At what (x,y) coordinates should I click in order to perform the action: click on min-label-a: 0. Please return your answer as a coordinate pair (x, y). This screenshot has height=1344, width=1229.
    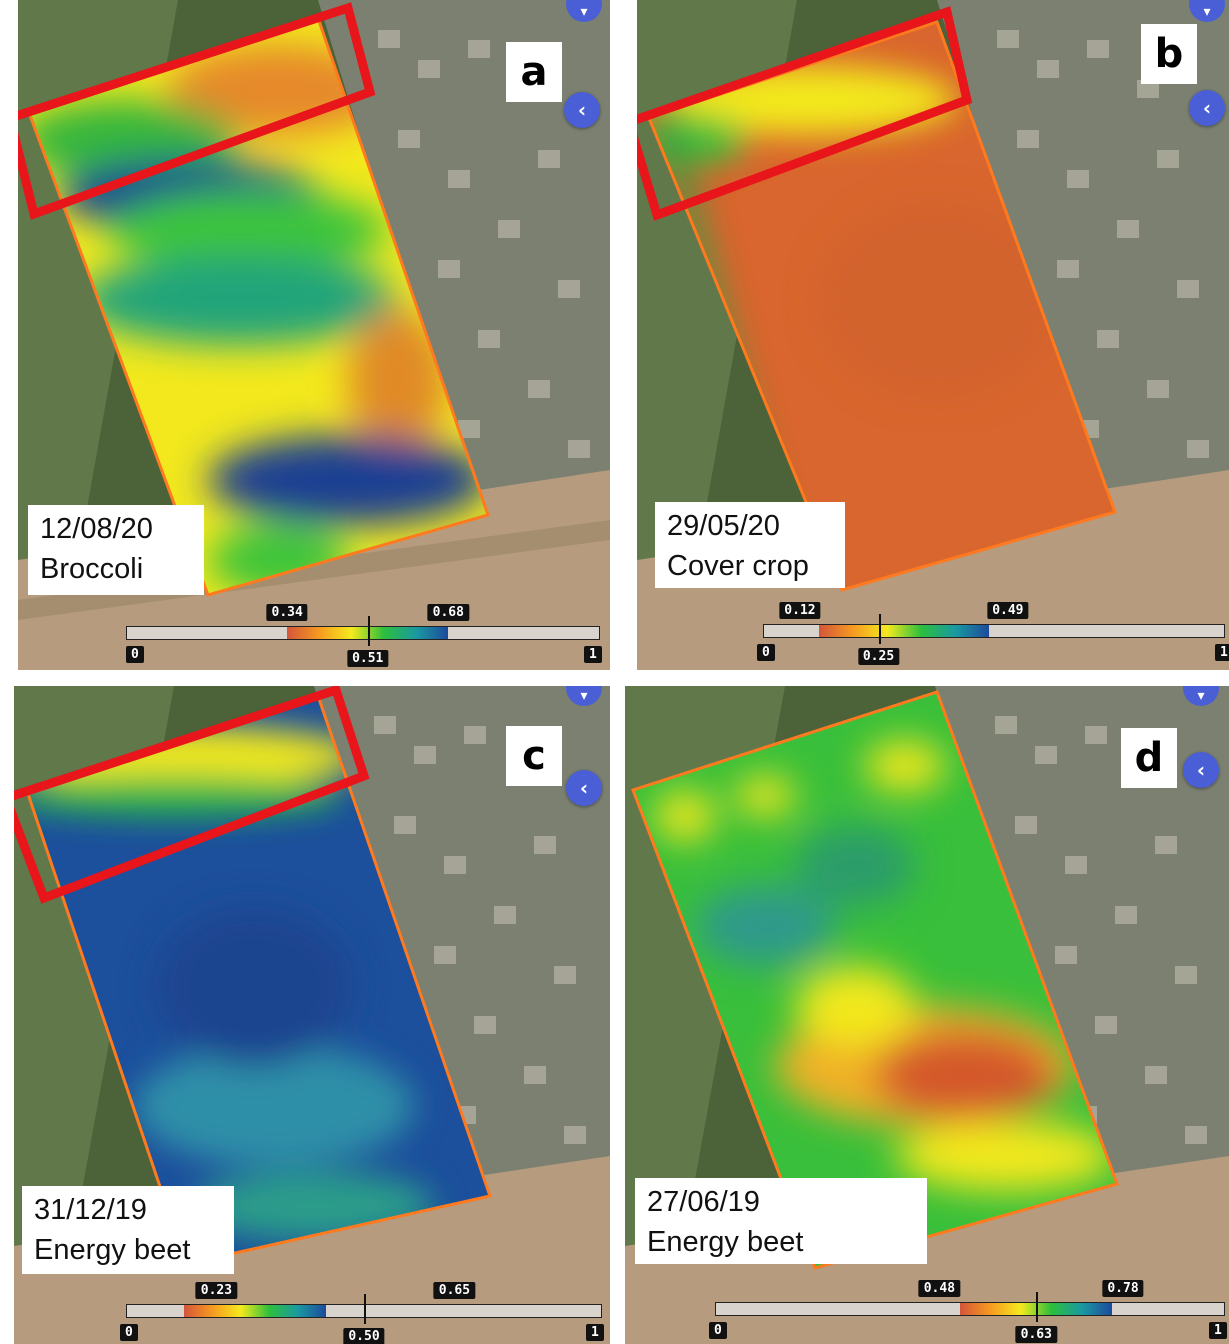
    Looking at the image, I should click on (135, 654).